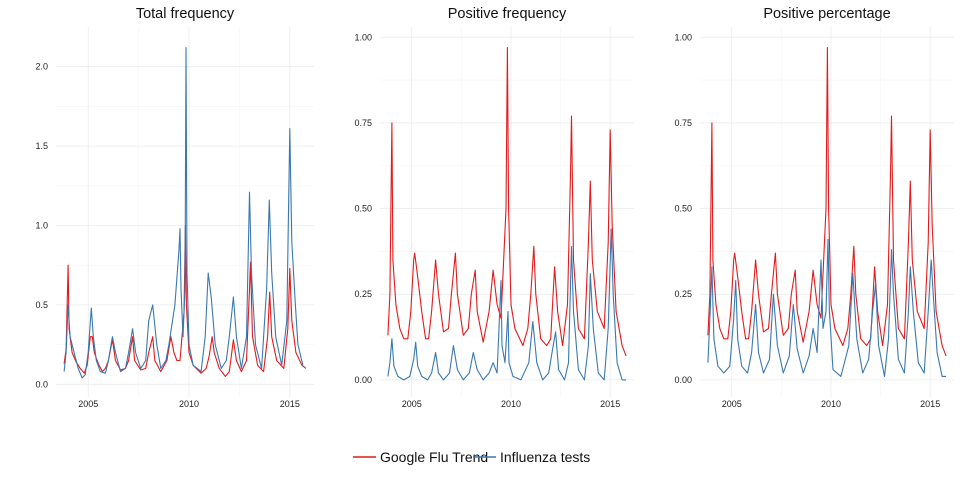  Describe the element at coordinates (41, 305) in the screenshot. I see `y-tick-label: 0.5` at that location.